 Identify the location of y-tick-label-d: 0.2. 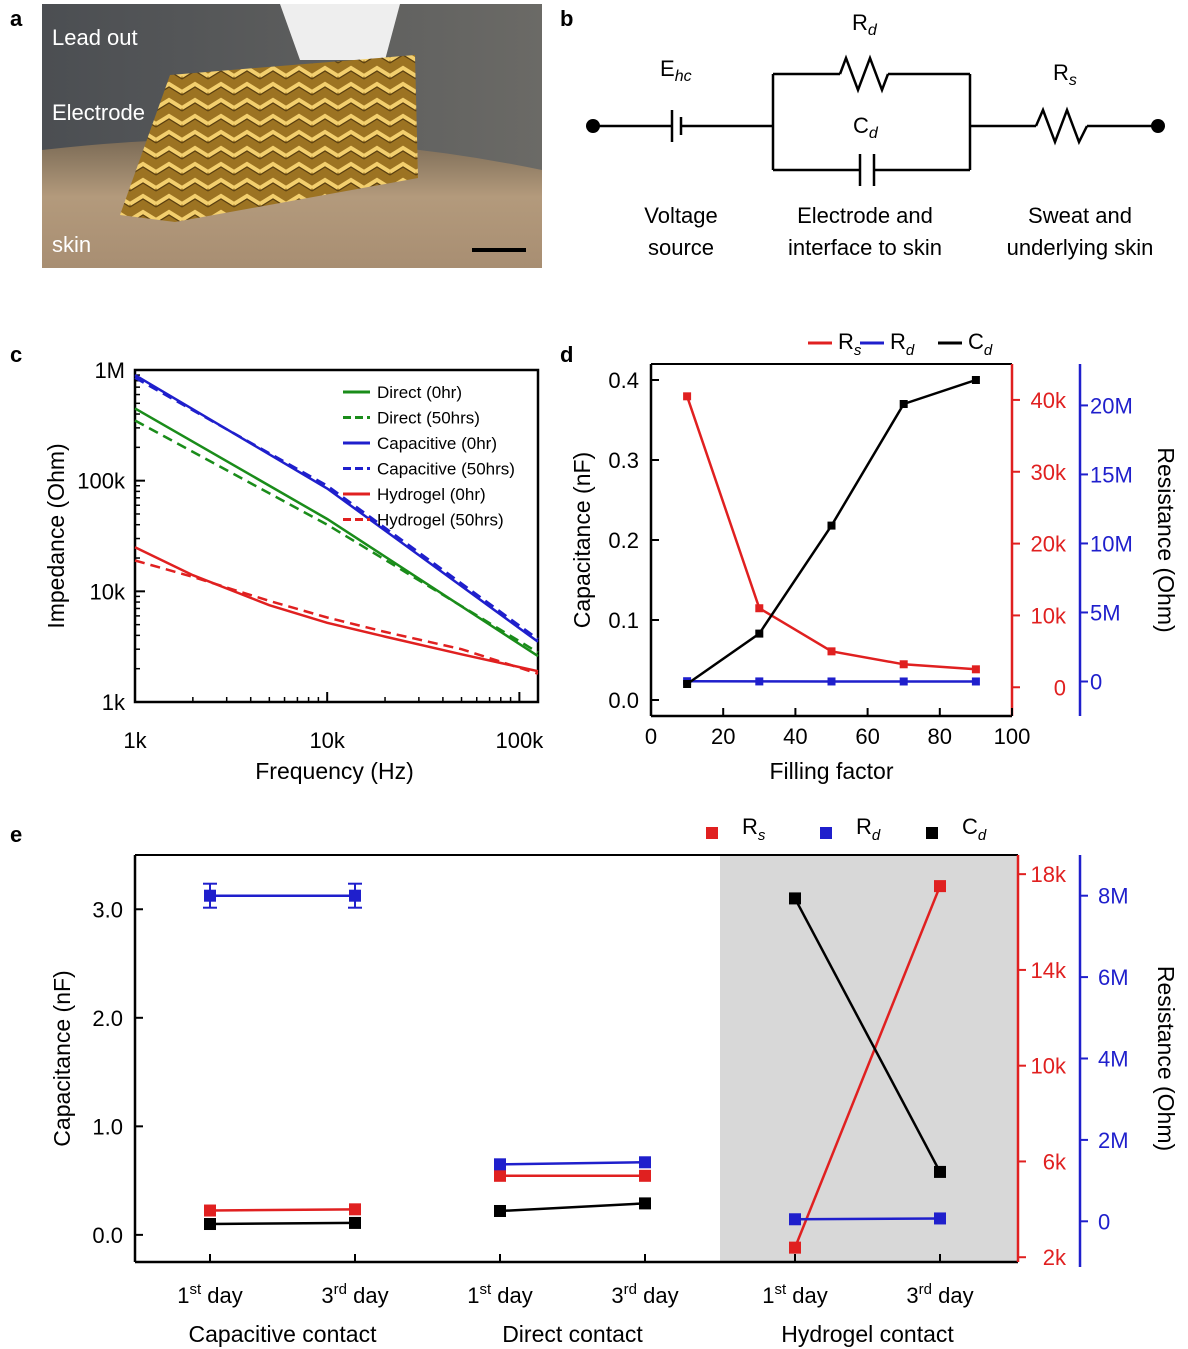
(623, 540).